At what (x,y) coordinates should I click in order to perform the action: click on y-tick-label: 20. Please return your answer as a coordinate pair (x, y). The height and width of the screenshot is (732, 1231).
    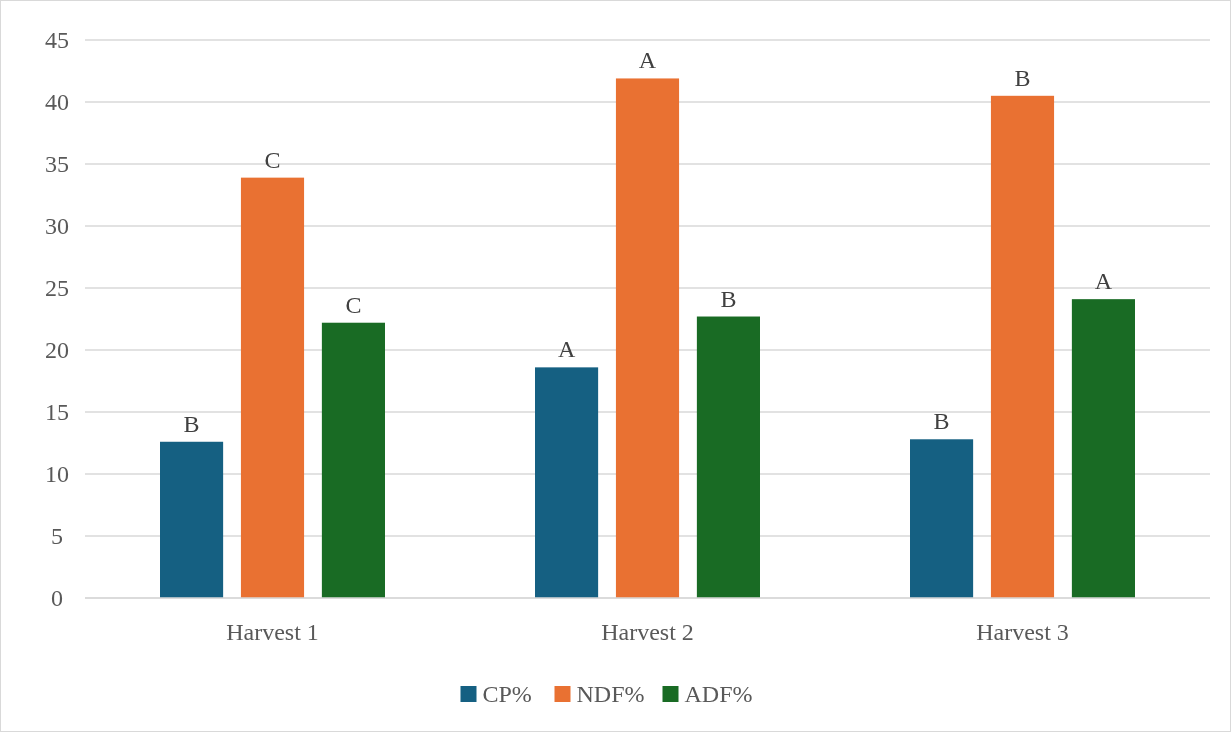
    Looking at the image, I should click on (57, 350).